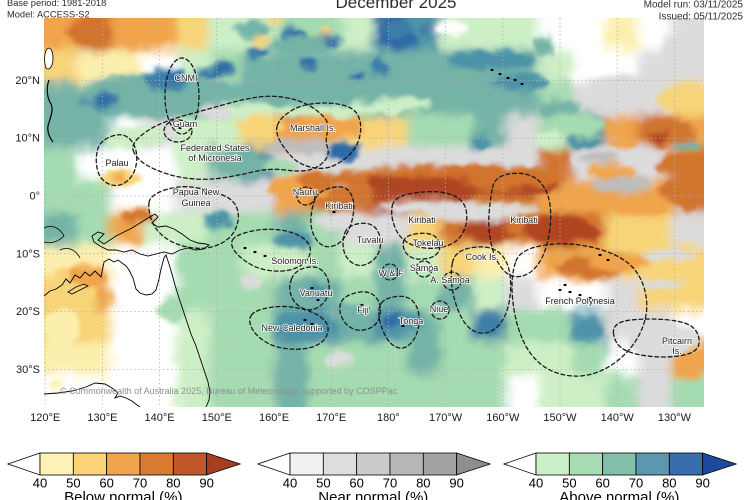  Describe the element at coordinates (195, 203) in the screenshot. I see `svg-text: Guinea` at that location.